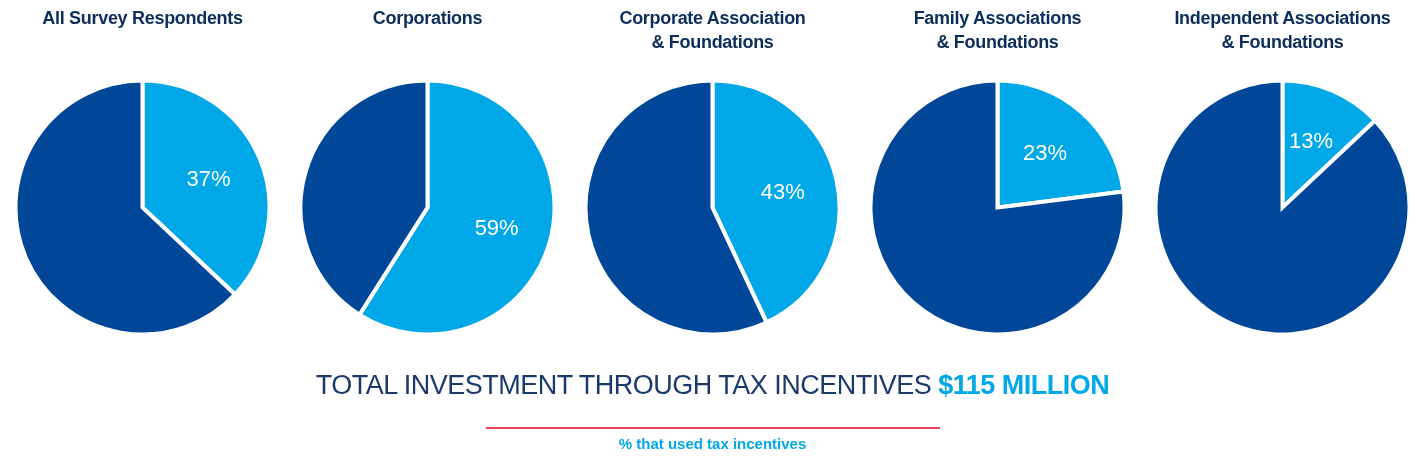  Describe the element at coordinates (142, 18) in the screenshot. I see `chart-title: All Survey Respondents` at that location.